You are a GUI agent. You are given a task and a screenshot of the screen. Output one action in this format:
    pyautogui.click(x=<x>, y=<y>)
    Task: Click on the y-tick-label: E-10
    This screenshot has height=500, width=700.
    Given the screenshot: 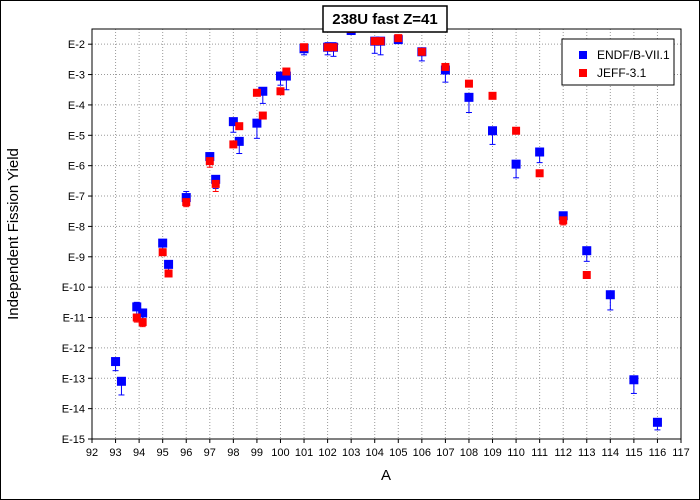 What is the action you would take?
    pyautogui.click(x=73, y=288)
    